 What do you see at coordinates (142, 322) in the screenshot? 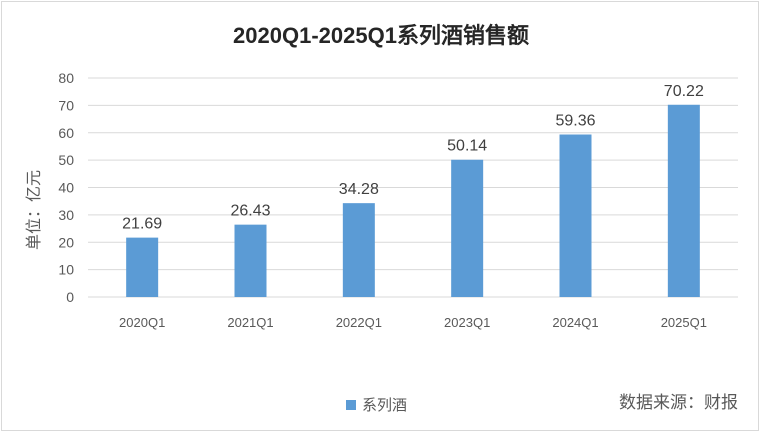
I see `x-tick-label: 2020Q1` at bounding box center [142, 322].